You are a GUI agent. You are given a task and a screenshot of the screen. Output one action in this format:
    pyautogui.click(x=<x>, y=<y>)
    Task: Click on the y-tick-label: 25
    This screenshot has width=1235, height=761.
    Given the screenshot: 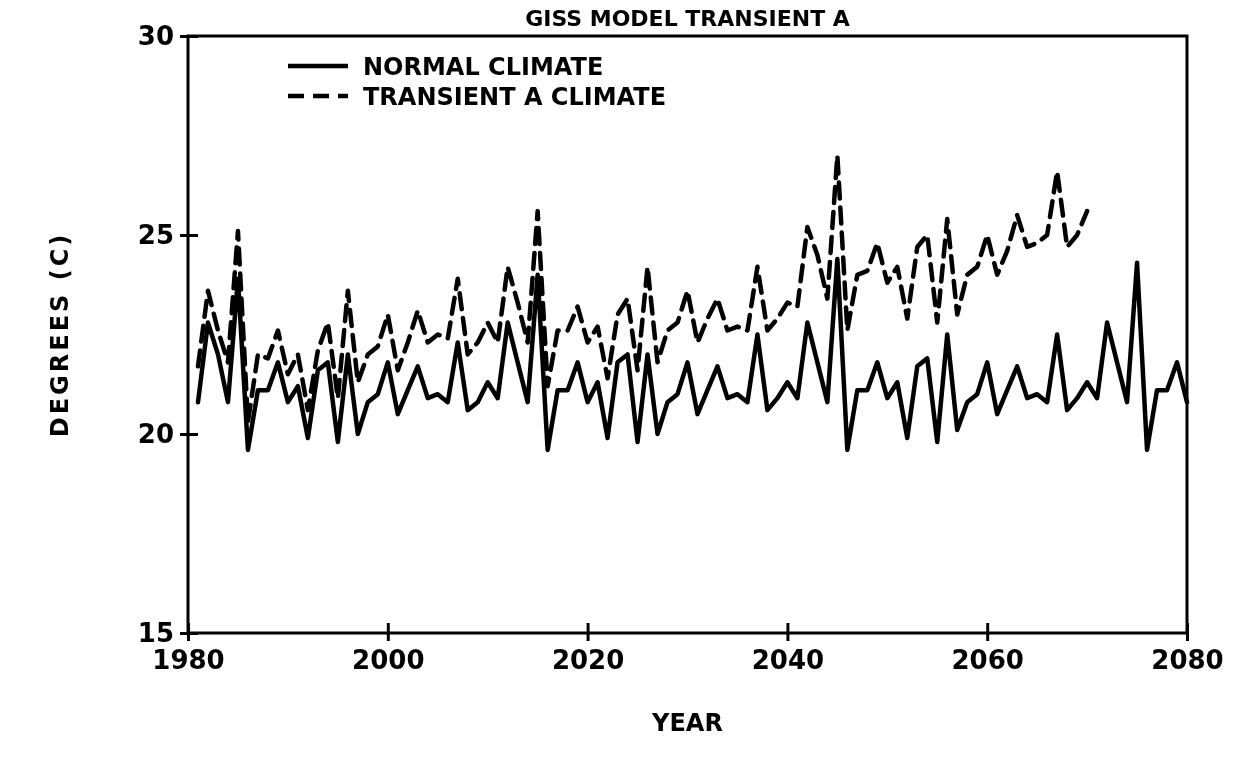 What is the action you would take?
    pyautogui.click(x=155, y=234)
    